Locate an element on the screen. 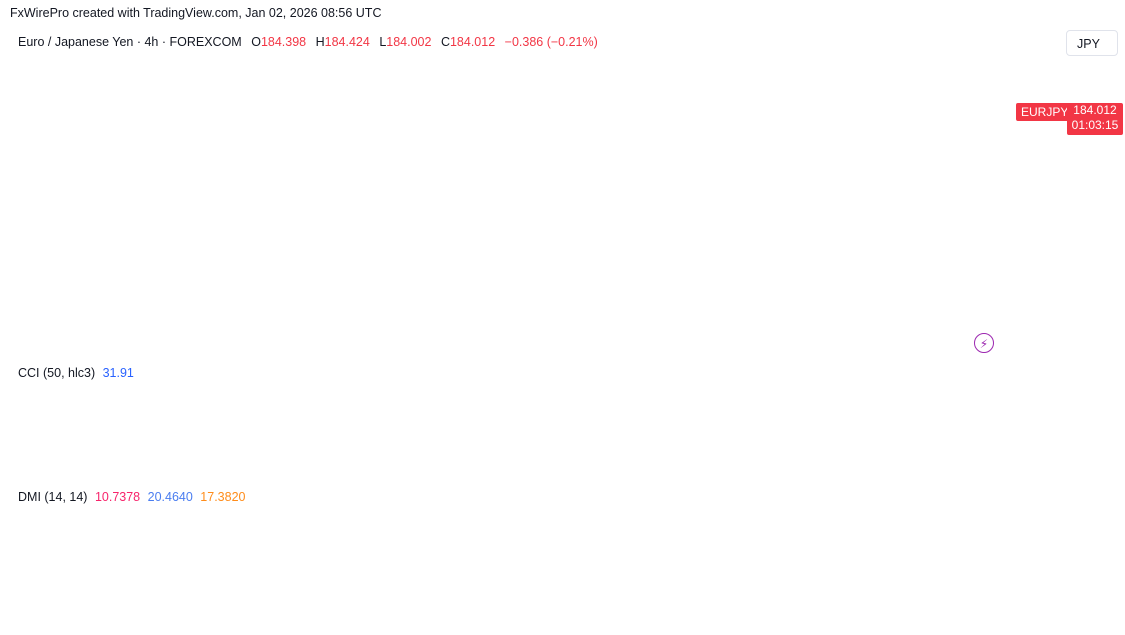 This screenshot has height=635, width=1125. dmi-minus-value: 20.4640 is located at coordinates (170, 497).